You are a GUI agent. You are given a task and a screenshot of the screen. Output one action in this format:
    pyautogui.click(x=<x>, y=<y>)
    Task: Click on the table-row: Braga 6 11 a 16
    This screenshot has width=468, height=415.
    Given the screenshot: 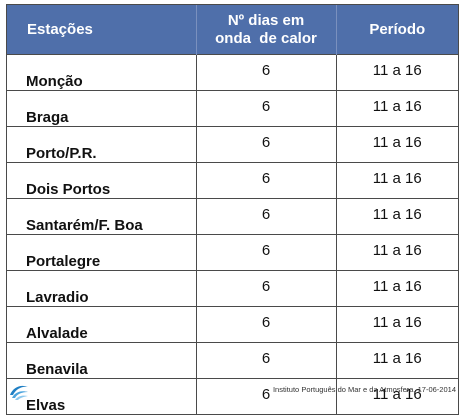 What is the action you would take?
    pyautogui.click(x=232, y=108)
    